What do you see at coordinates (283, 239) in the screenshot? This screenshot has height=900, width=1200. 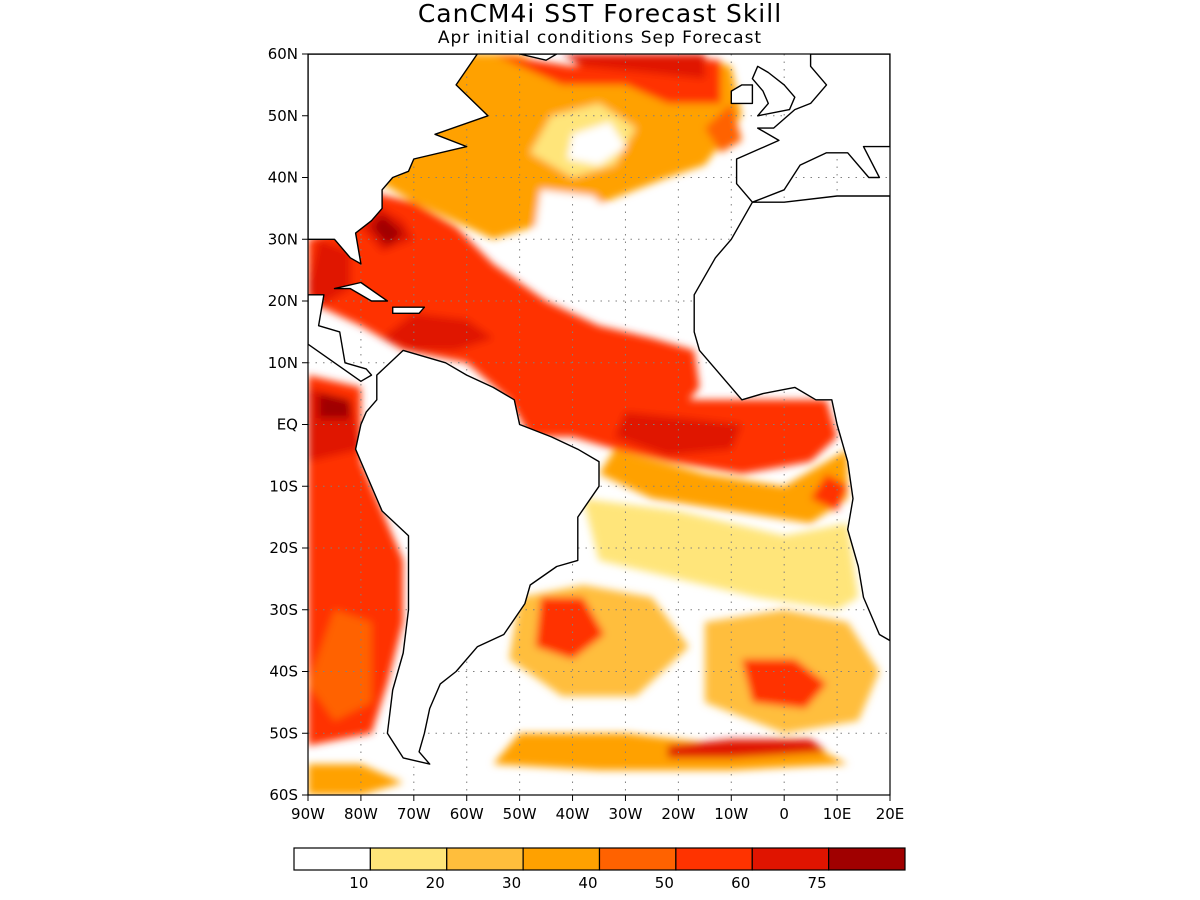 I see `lat-tick-label: 30N` at bounding box center [283, 239].